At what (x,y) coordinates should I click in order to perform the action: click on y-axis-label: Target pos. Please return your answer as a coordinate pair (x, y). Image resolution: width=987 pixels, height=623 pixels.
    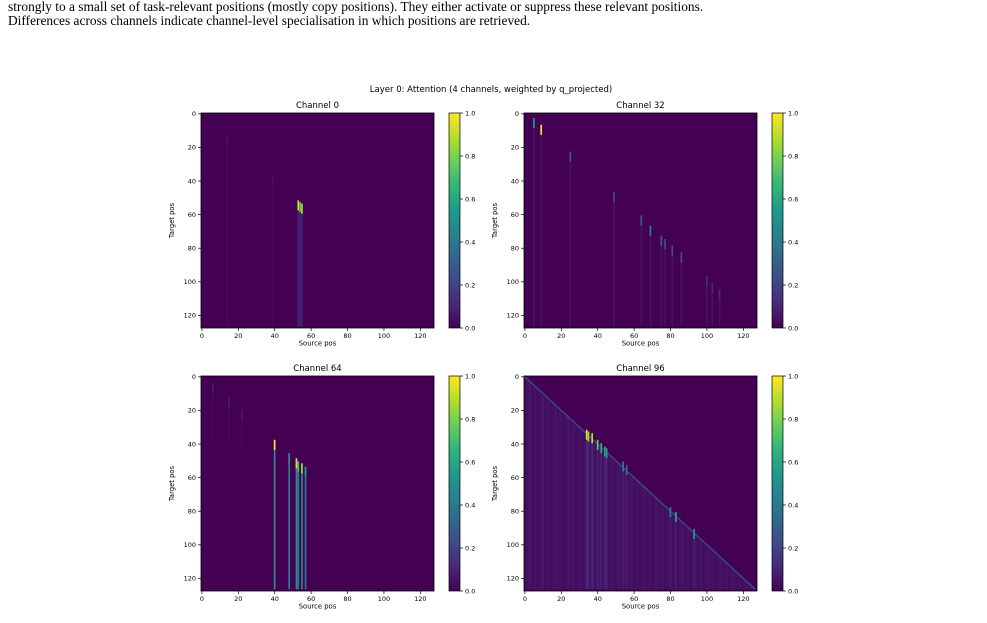
    Looking at the image, I should click on (172, 220).